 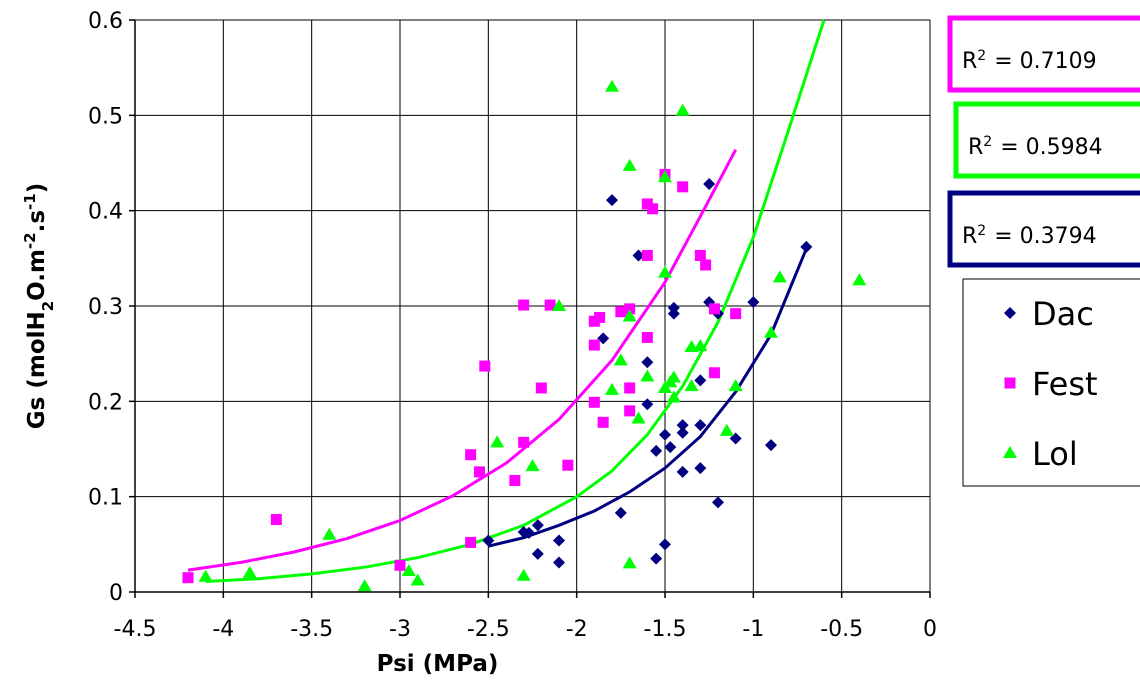 What do you see at coordinates (438, 664) in the screenshot?
I see `x-axis-title: Psi (MPa)` at bounding box center [438, 664].